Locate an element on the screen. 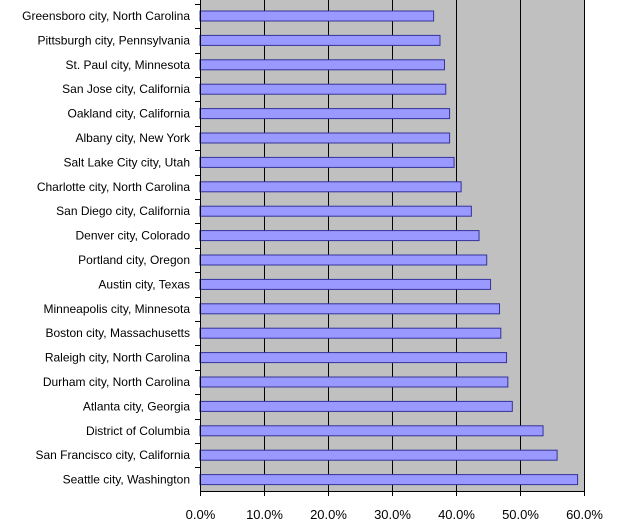  category-label: San Diego city, California is located at coordinates (123, 211).